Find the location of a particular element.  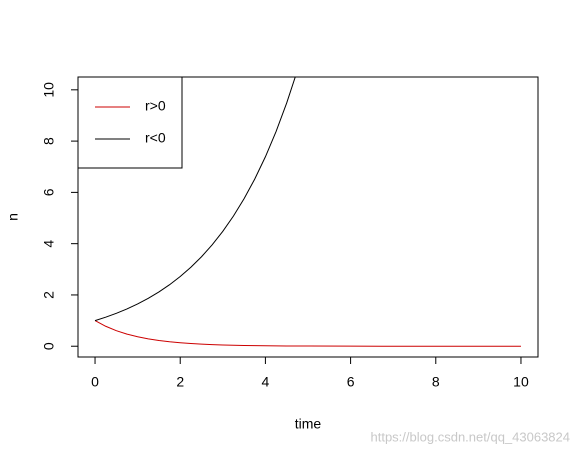

legend-label: r<0 is located at coordinates (155, 138).